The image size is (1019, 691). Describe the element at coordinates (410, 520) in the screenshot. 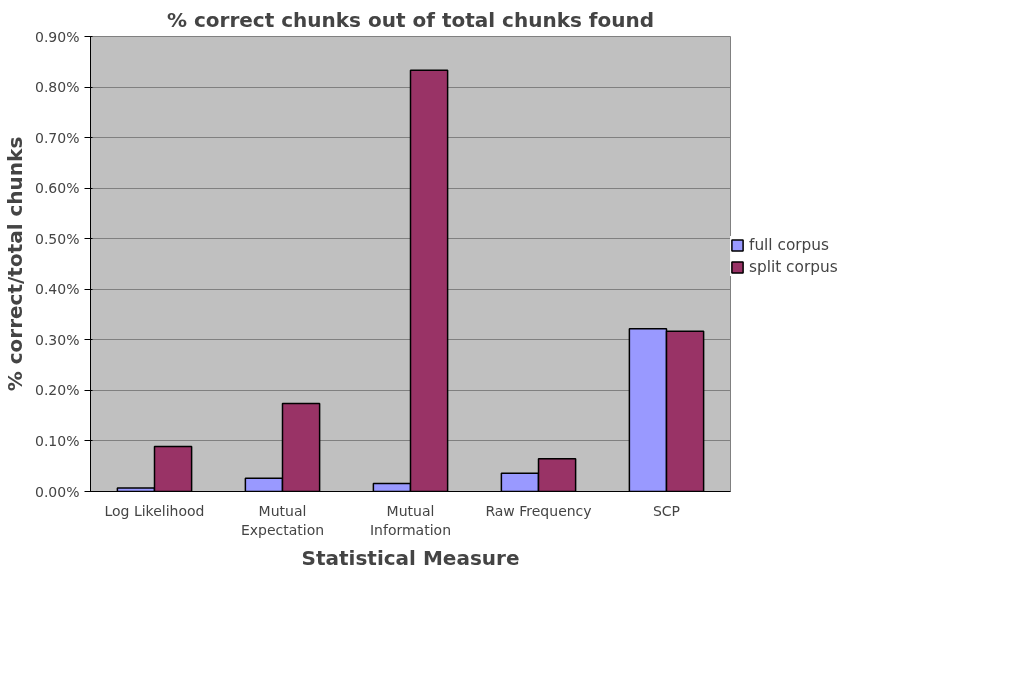

I see `x-tick-label: Mutual Information` at that location.